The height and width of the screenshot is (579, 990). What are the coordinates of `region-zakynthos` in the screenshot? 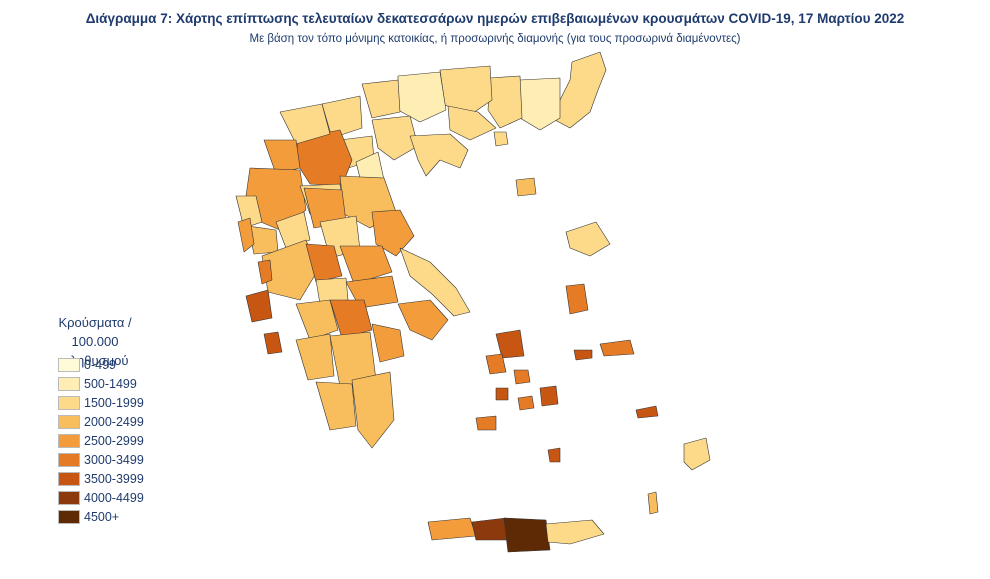 It's located at (273, 343).